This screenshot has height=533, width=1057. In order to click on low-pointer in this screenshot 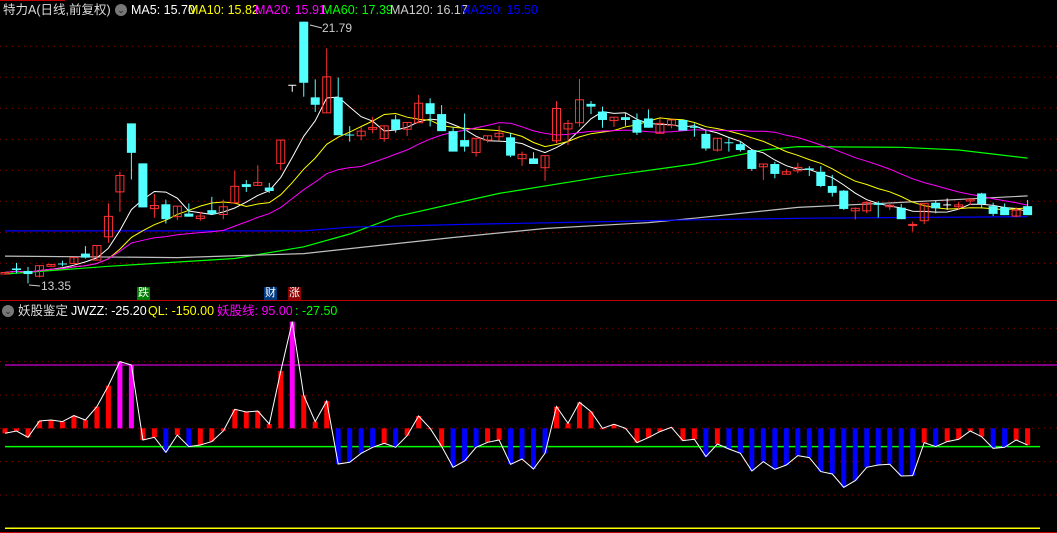, I will do `click(34, 285)`.